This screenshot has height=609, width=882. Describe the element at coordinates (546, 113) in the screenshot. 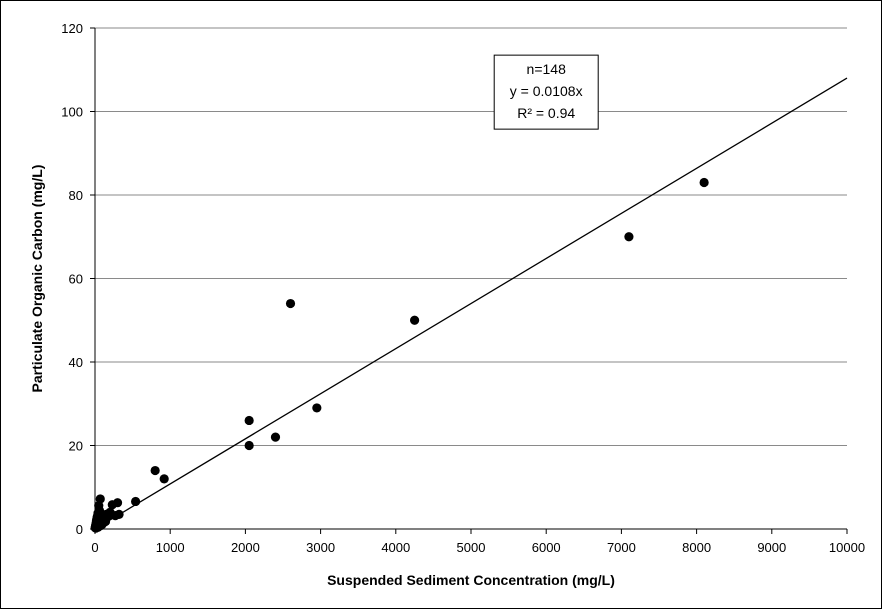

I see `annotation-r-squared: R² = 0.94` at that location.